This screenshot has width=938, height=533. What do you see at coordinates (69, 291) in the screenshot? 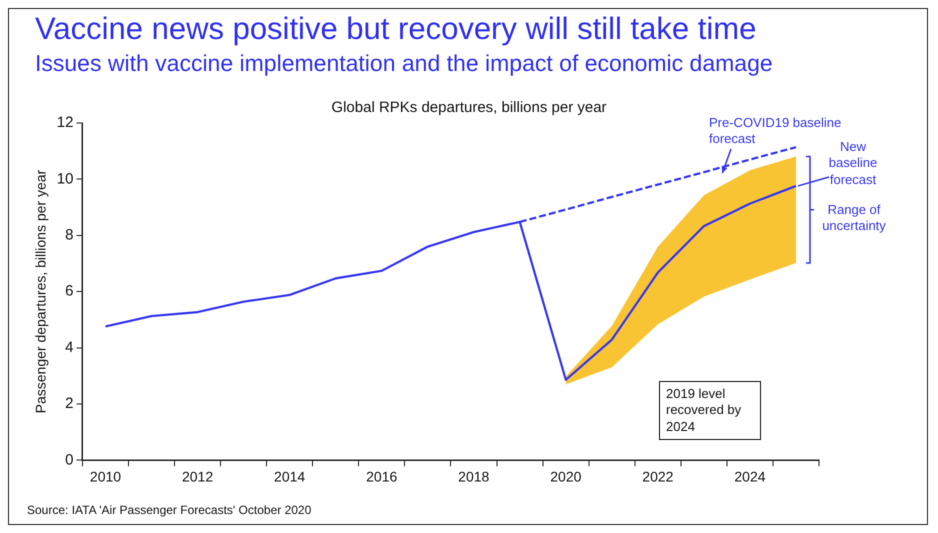
I see `y-tick-label: 6` at bounding box center [69, 291].